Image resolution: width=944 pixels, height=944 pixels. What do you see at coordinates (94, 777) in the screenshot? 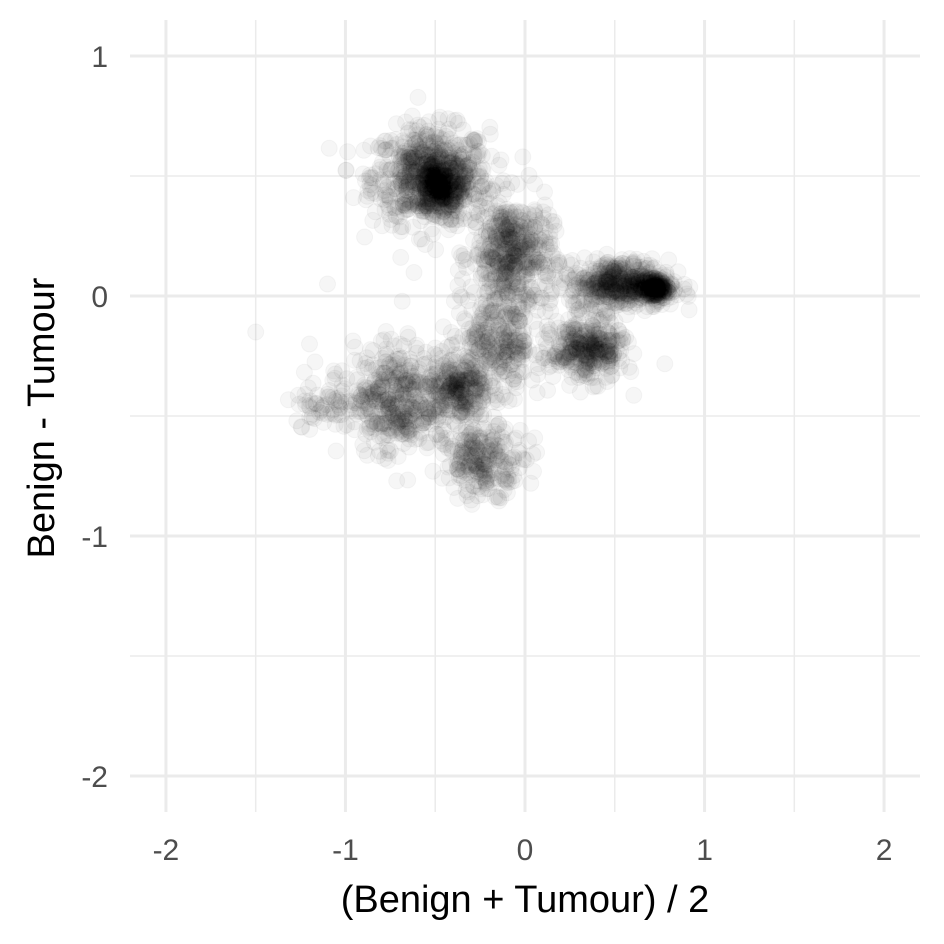
I see `y-tick-label: -2` at bounding box center [94, 777].